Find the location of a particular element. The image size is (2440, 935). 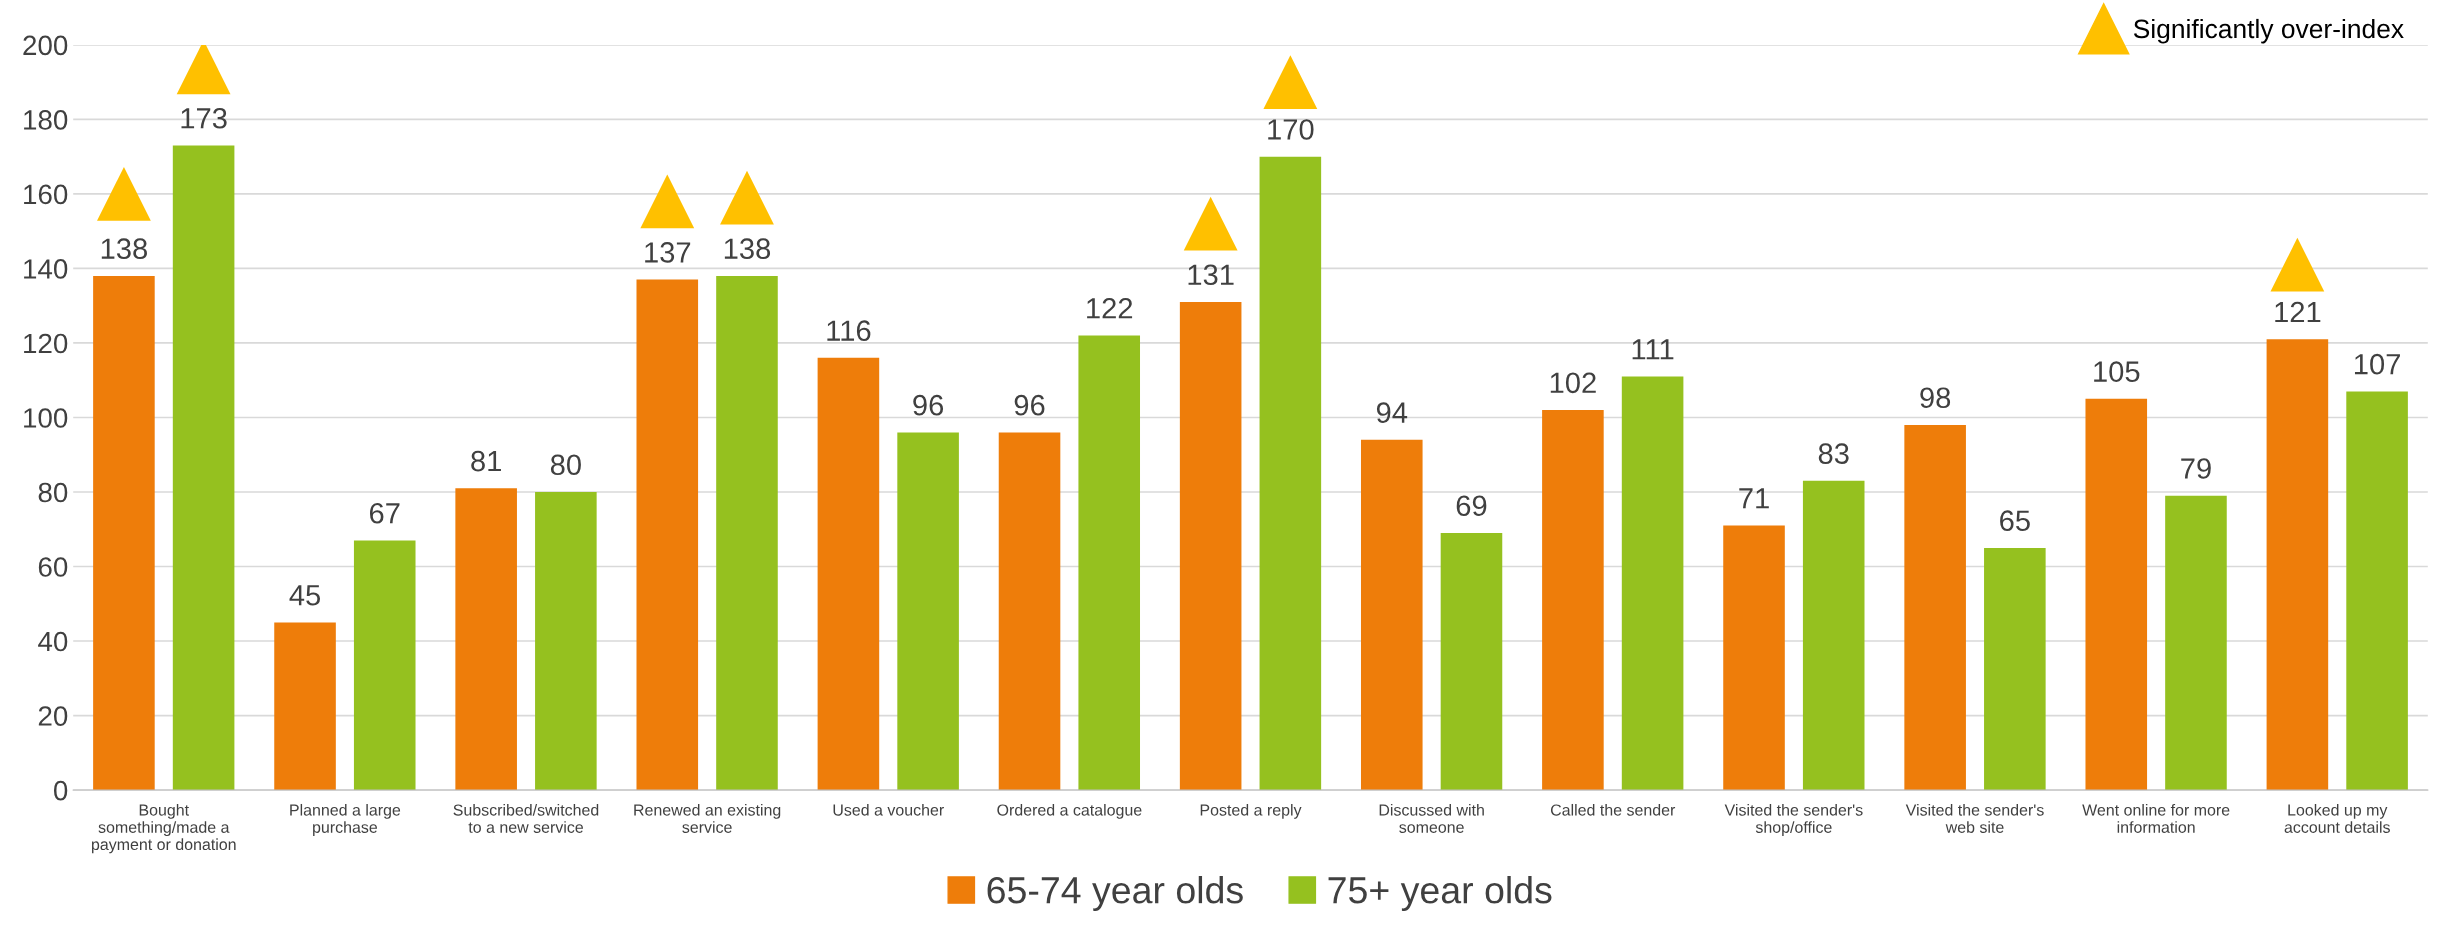

data-label: 137 is located at coordinates (668, 252).